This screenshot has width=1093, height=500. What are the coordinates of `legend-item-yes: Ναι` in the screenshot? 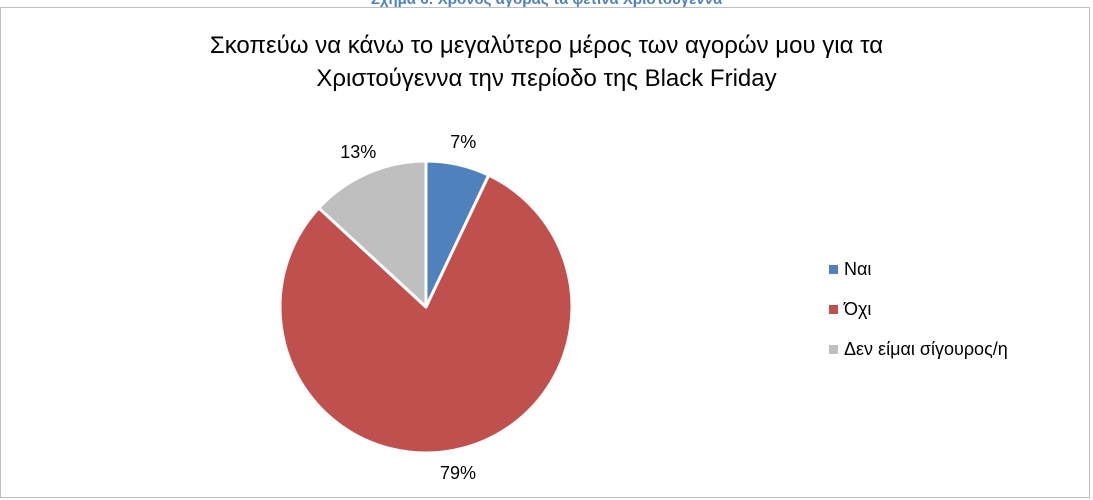 It's located at (918, 269).